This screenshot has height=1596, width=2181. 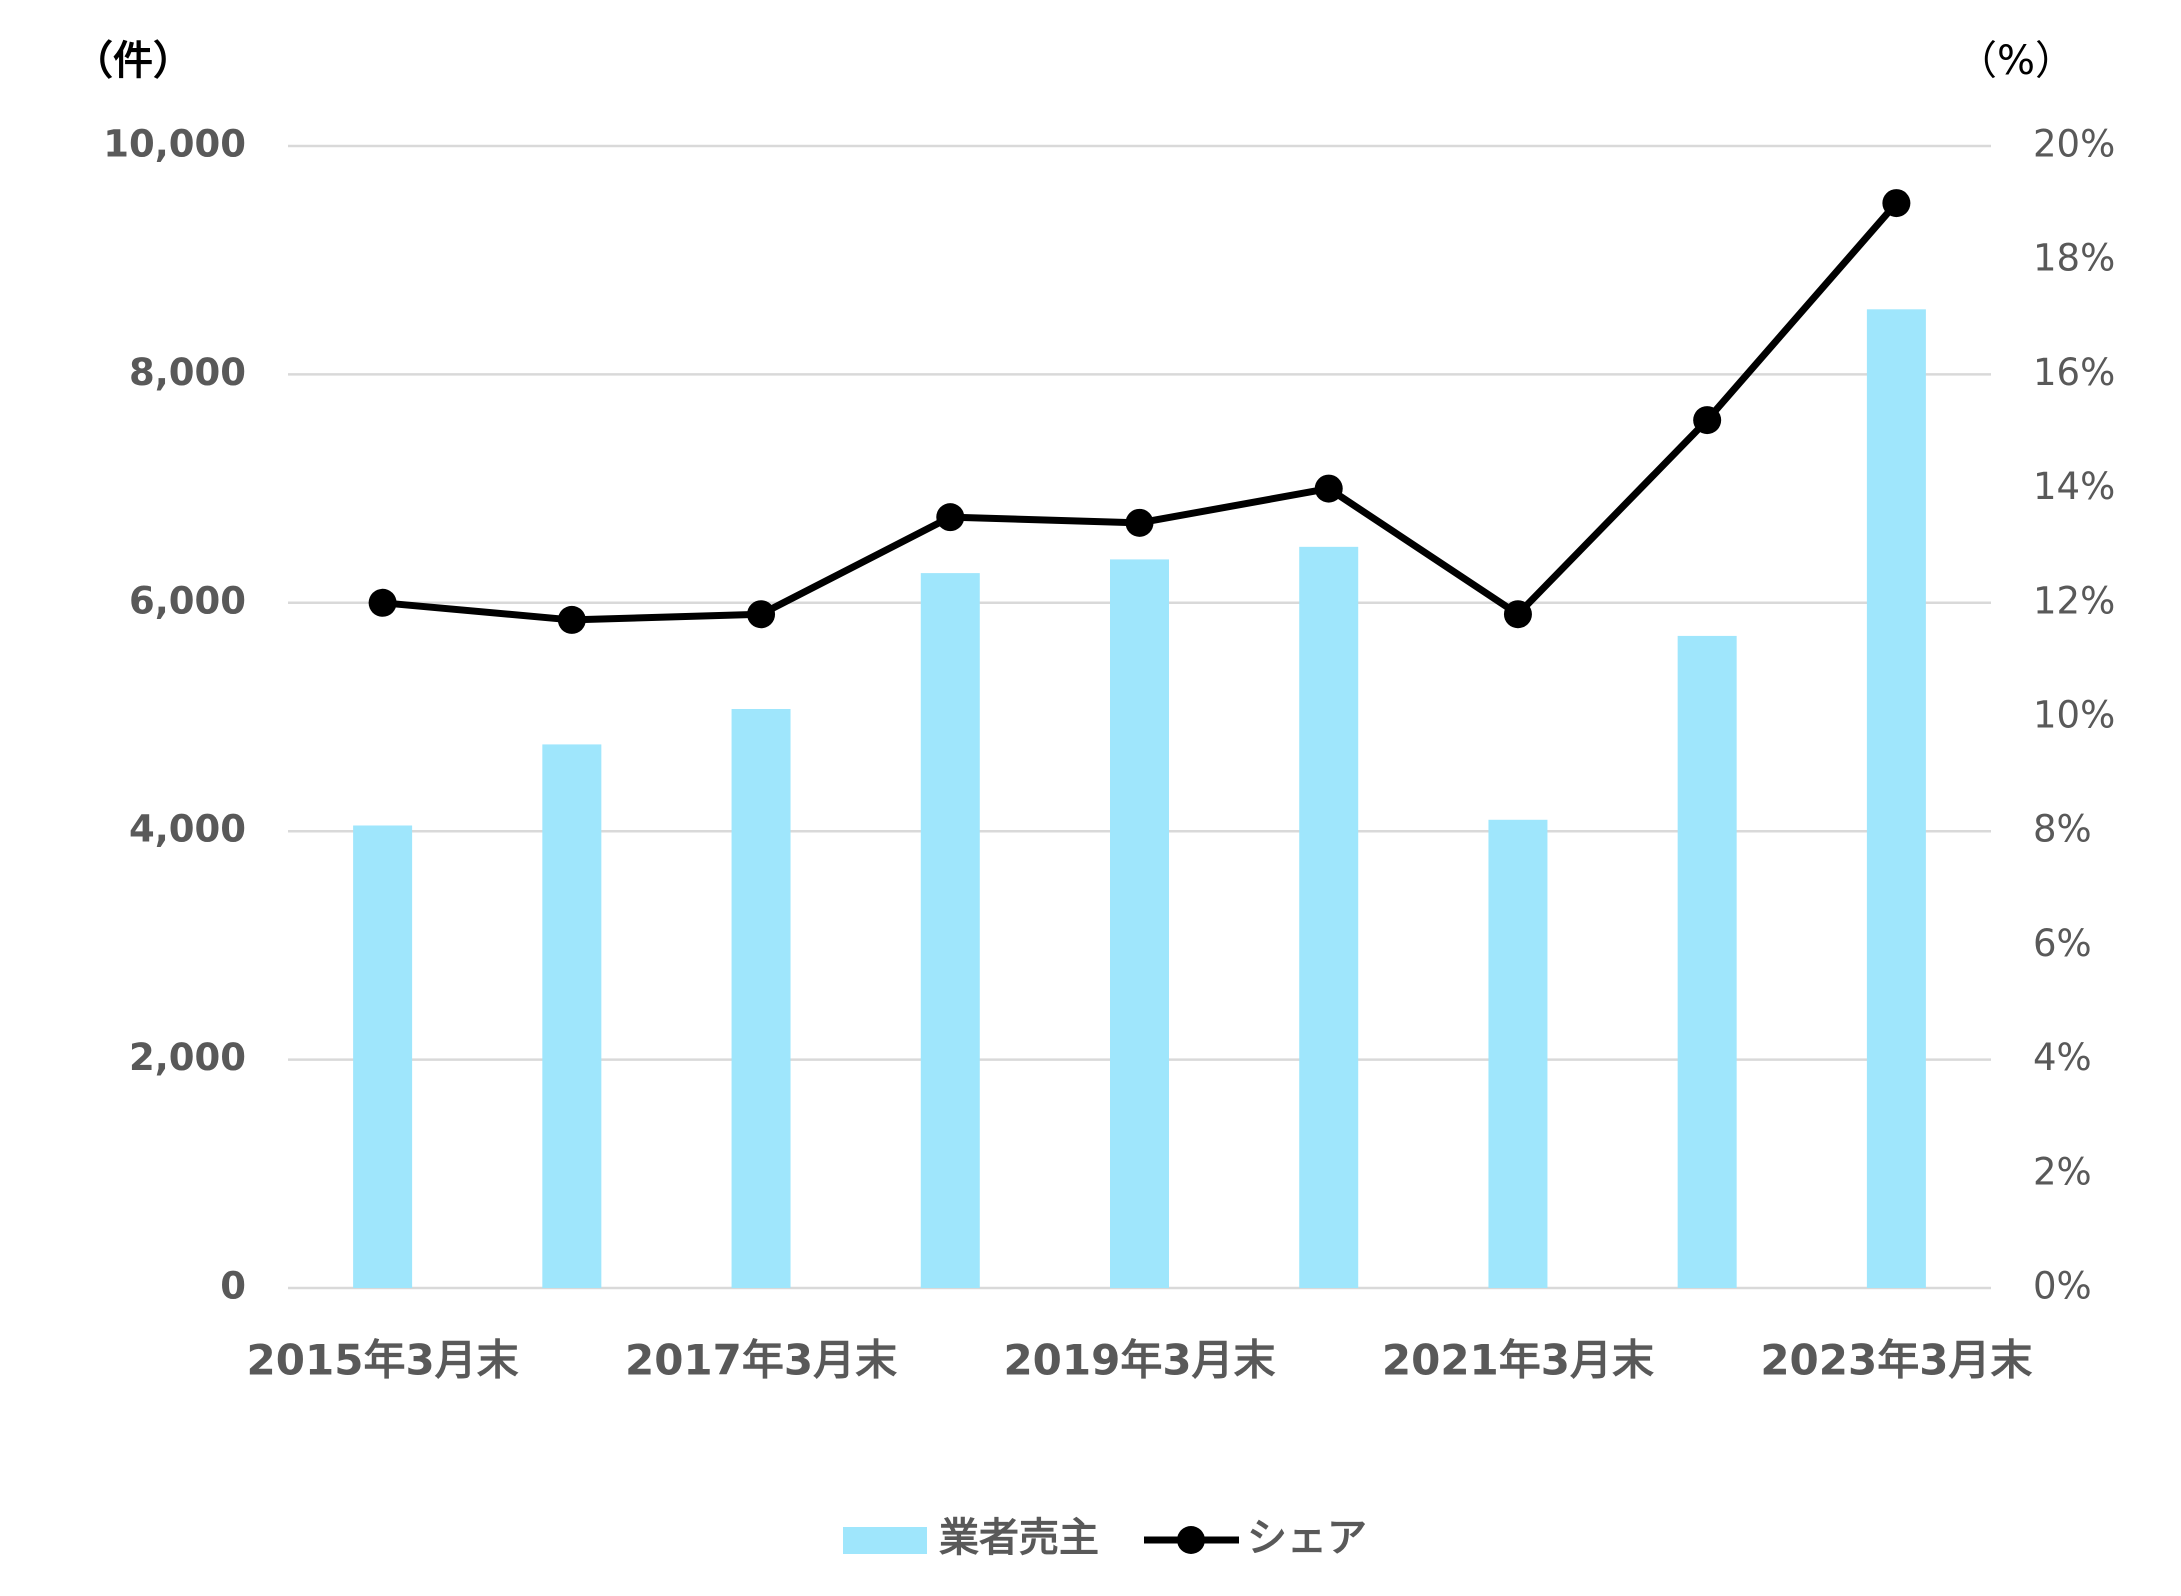 What do you see at coordinates (187, 829) in the screenshot?
I see `y-tick-label: 4,000` at bounding box center [187, 829].